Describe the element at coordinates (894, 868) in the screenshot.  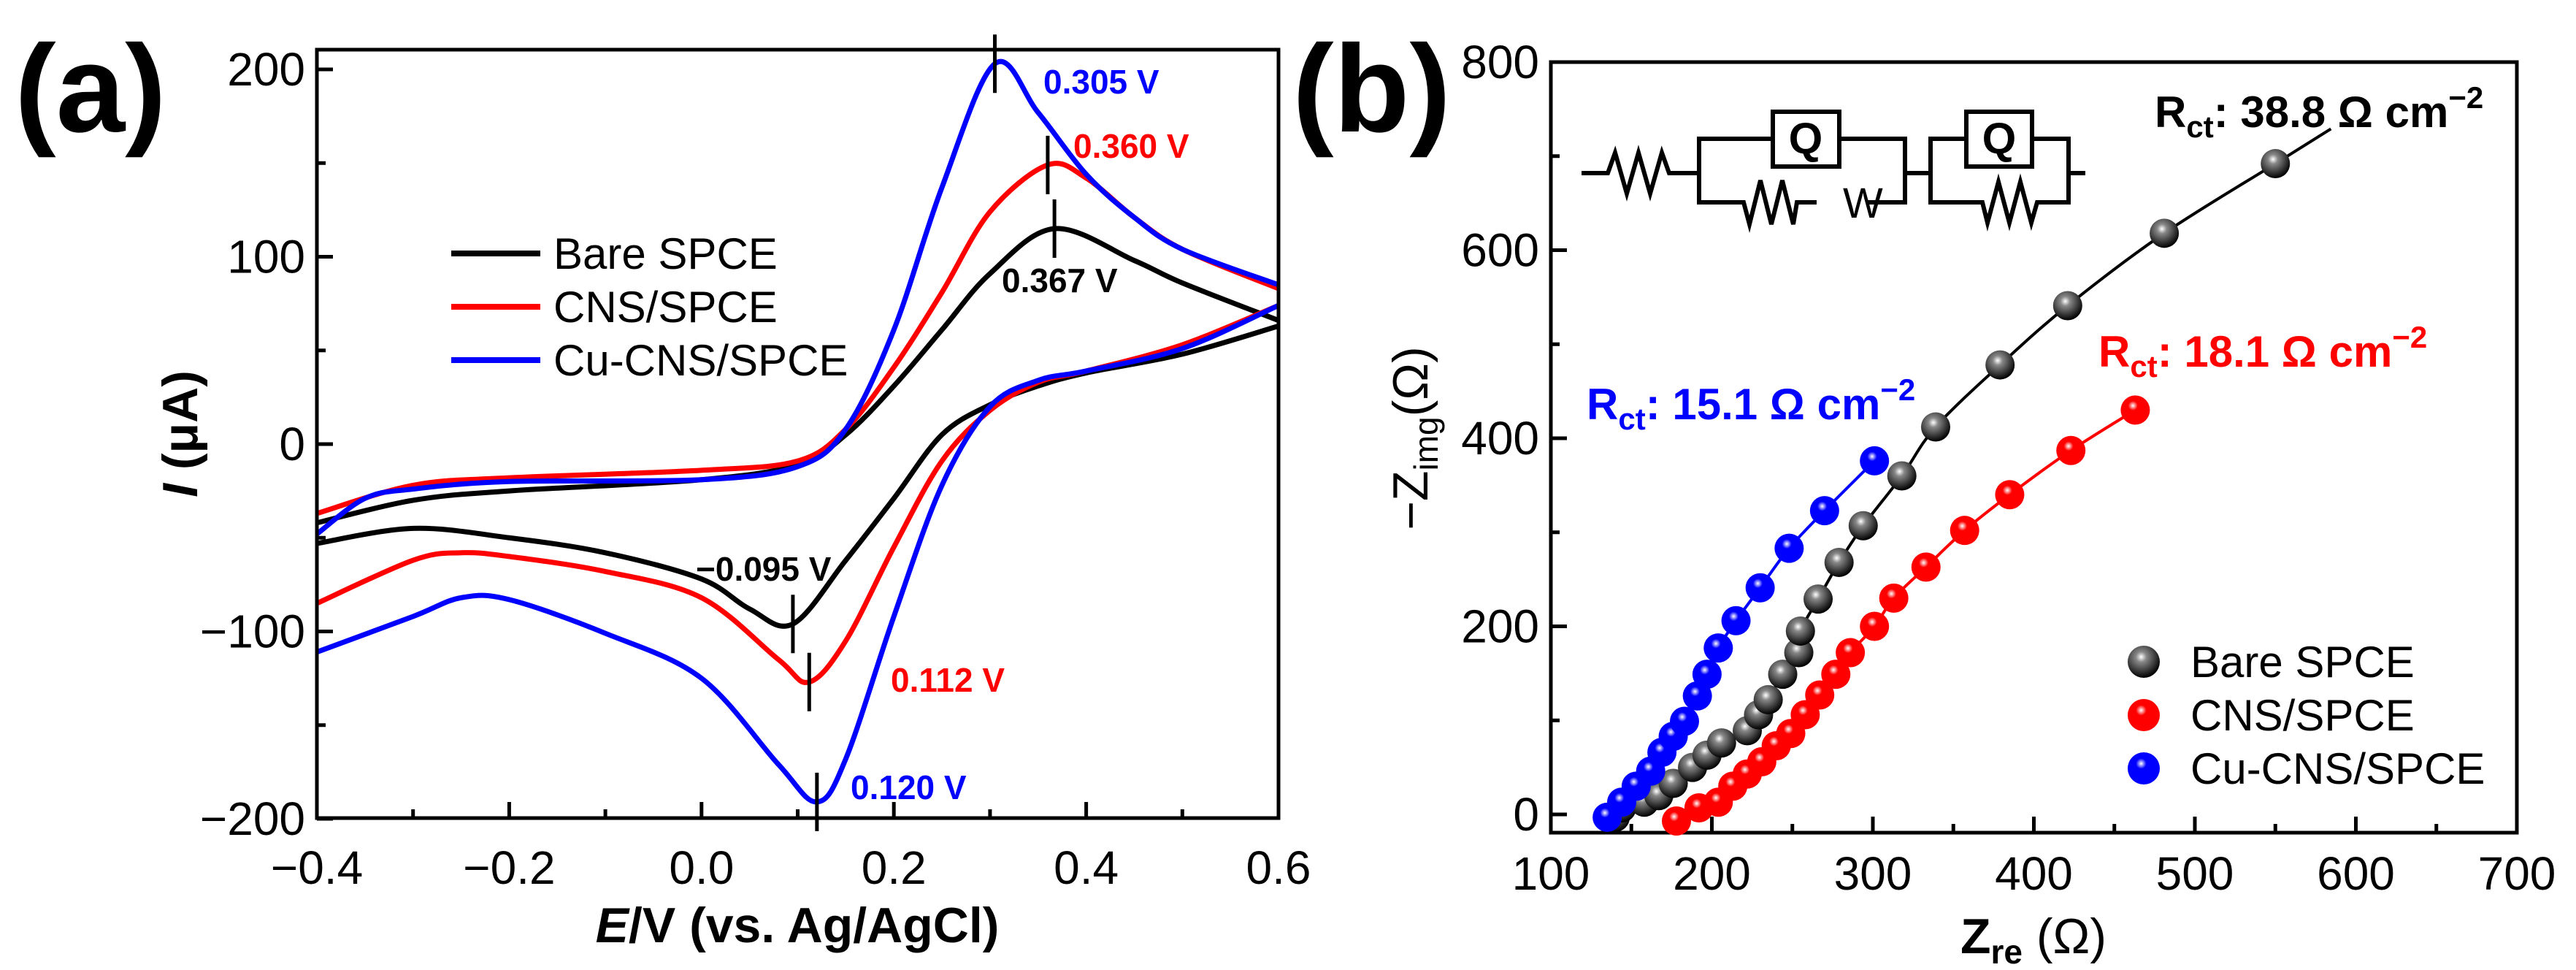
I see `x-tick-label: 0.2` at that location.